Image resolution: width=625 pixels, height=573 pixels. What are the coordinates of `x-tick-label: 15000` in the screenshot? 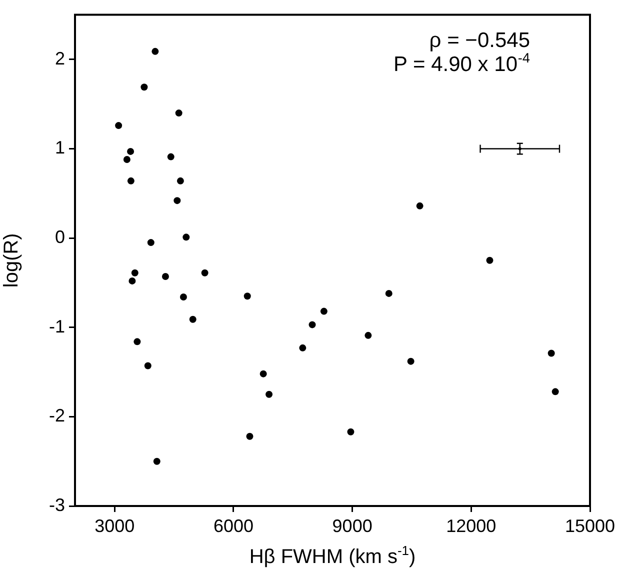 It's located at (590, 526).